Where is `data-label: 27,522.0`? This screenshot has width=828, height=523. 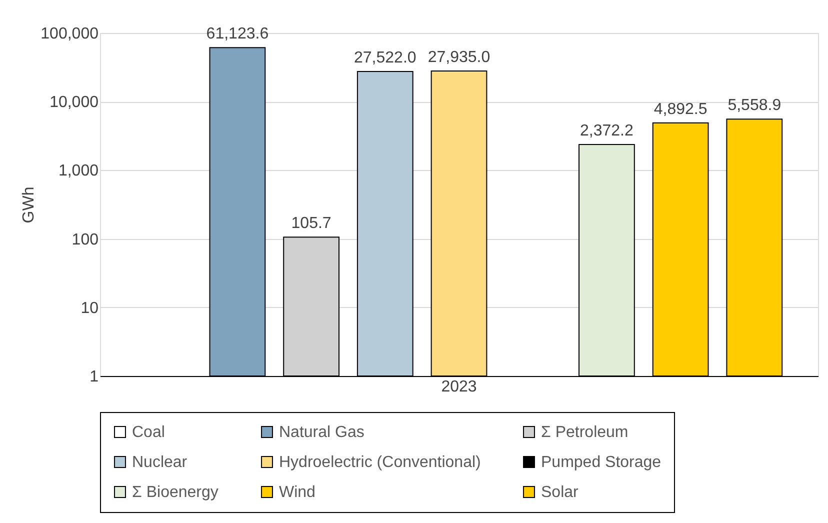
data-label: 27,522.0 is located at coordinates (385, 57).